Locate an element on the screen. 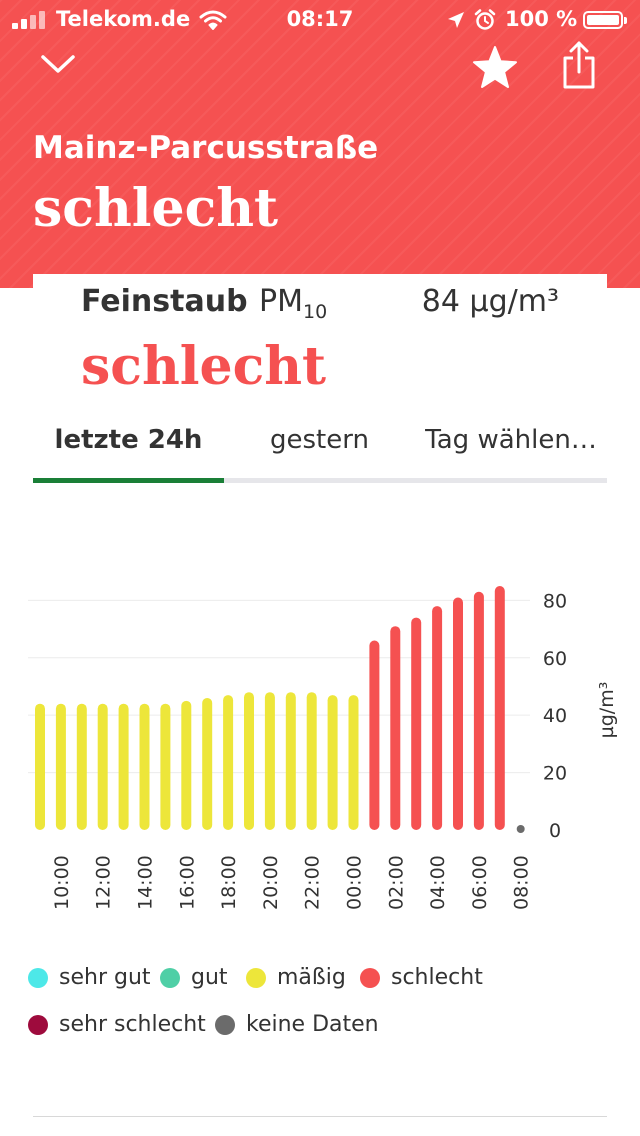 This screenshot has width=640, height=1136. star-icon is located at coordinates (495, 67).